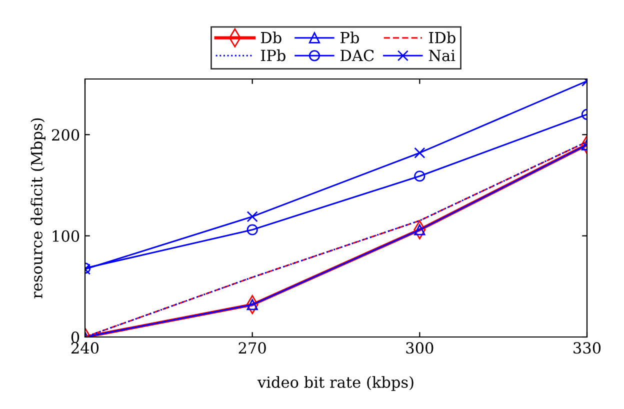 The image size is (624, 409). I want to click on y-tick-label: 200, so click(66, 135).